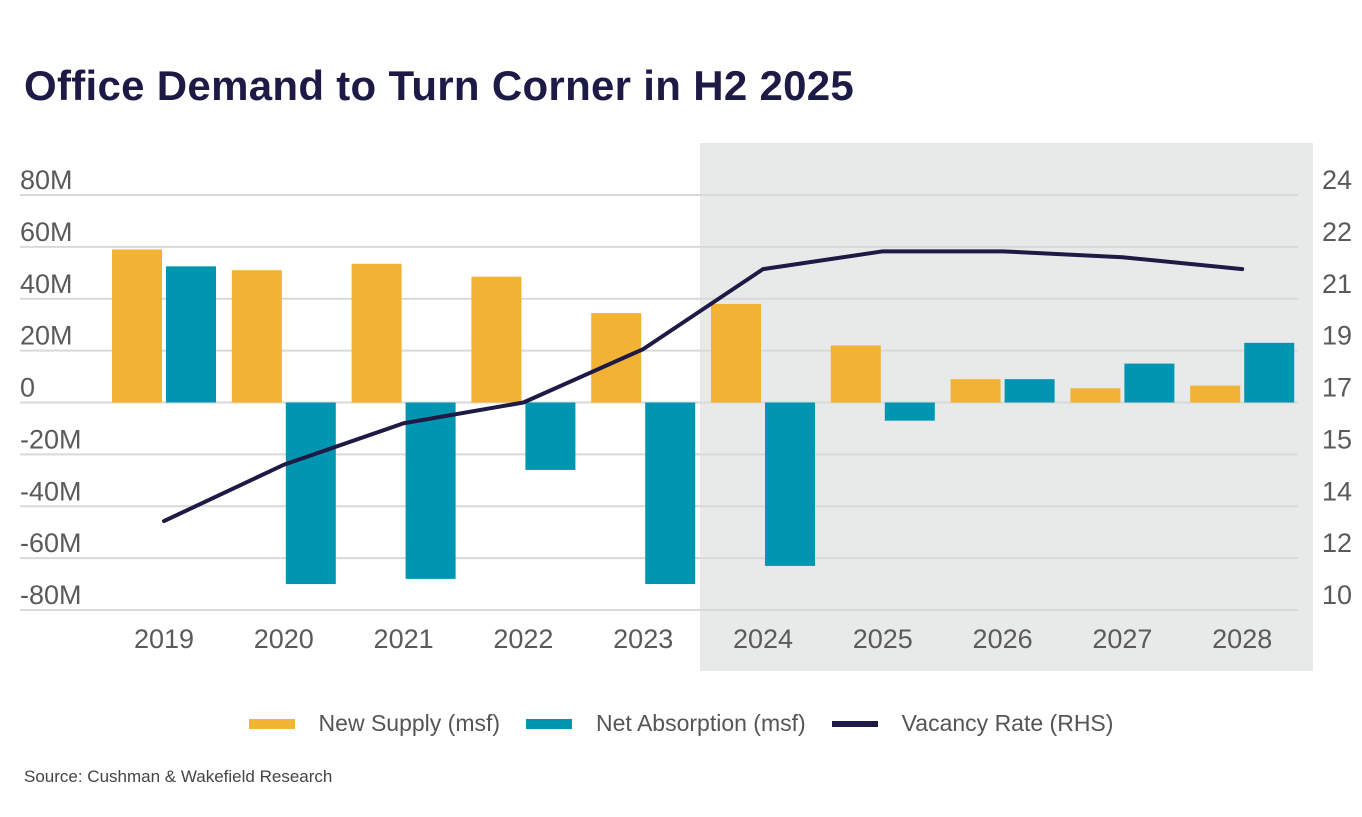  What do you see at coordinates (46, 284) in the screenshot?
I see `y-tick-left: 40M` at bounding box center [46, 284].